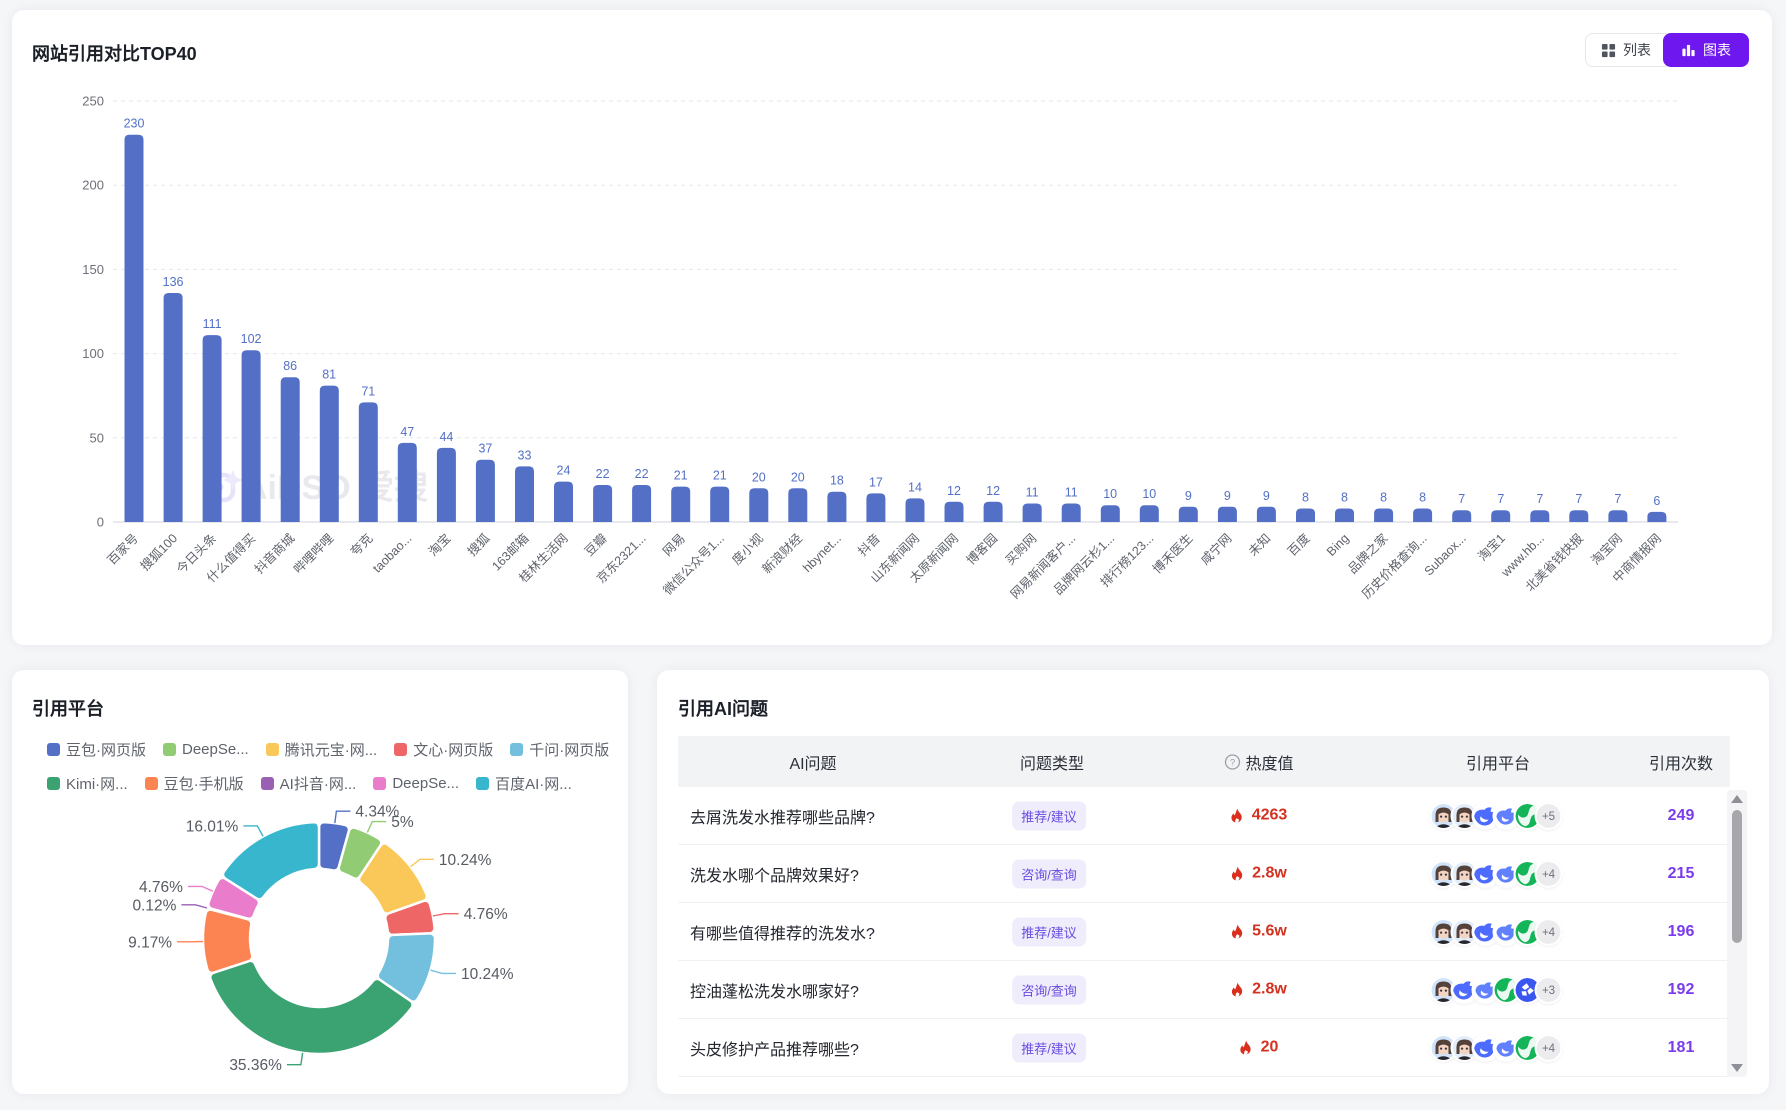 The image size is (1786, 1110). Describe the element at coordinates (478, 544) in the screenshot. I see `svg-text: 搜狐` at that location.